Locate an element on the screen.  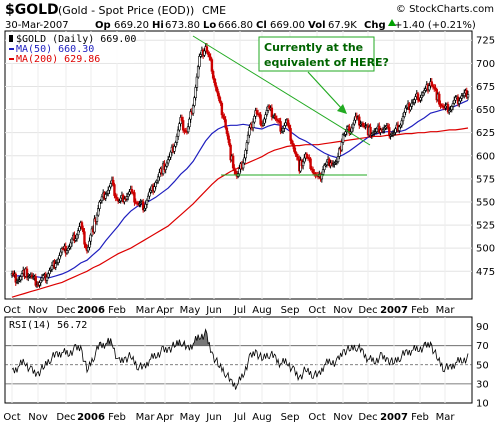
legend-ma200: MA(200) 629.86 is located at coordinates (58, 59).